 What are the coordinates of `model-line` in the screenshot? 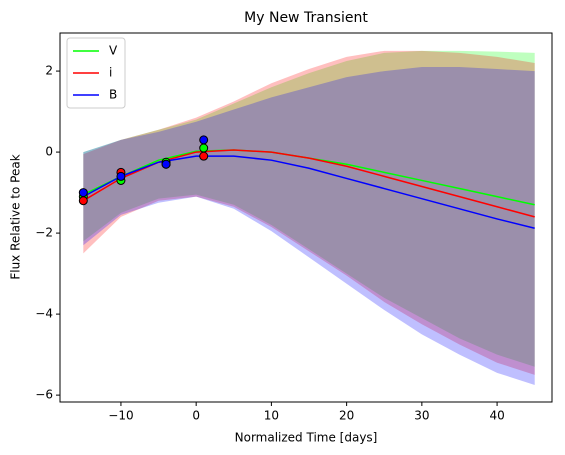 It's located at (308, 192).